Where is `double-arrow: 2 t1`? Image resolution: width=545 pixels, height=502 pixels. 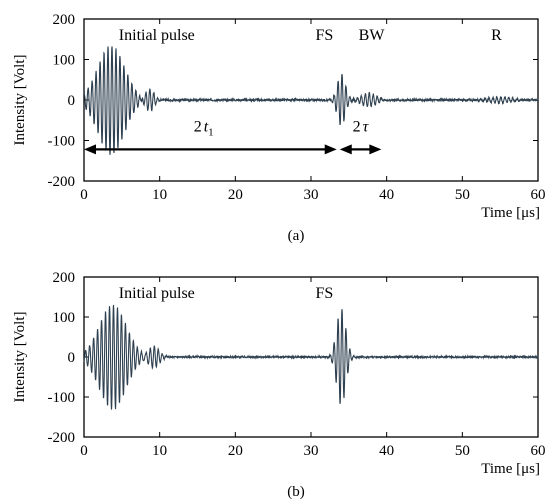 double-arrow: 2 t1 is located at coordinates (210, 137).